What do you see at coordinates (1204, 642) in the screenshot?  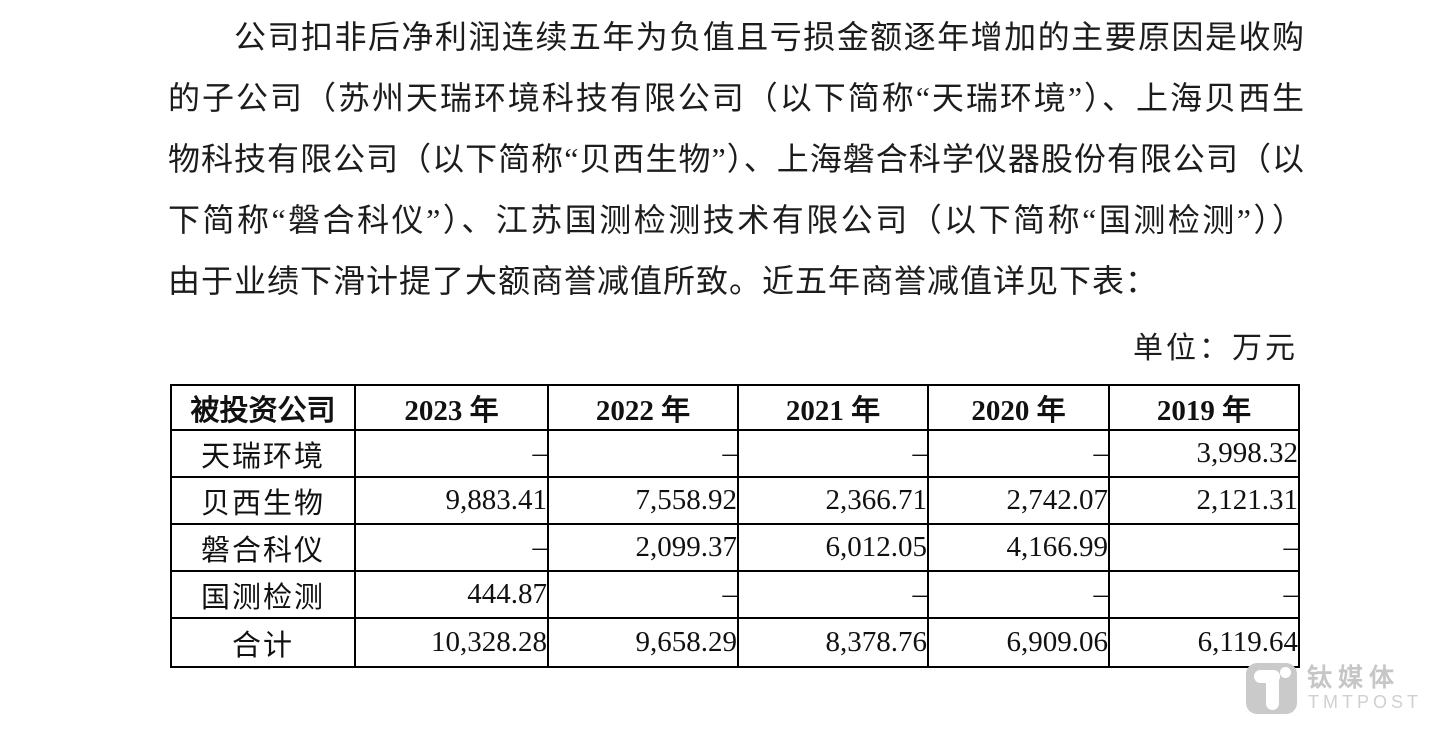 I see `cell-value: 6,119.64` at bounding box center [1204, 642].